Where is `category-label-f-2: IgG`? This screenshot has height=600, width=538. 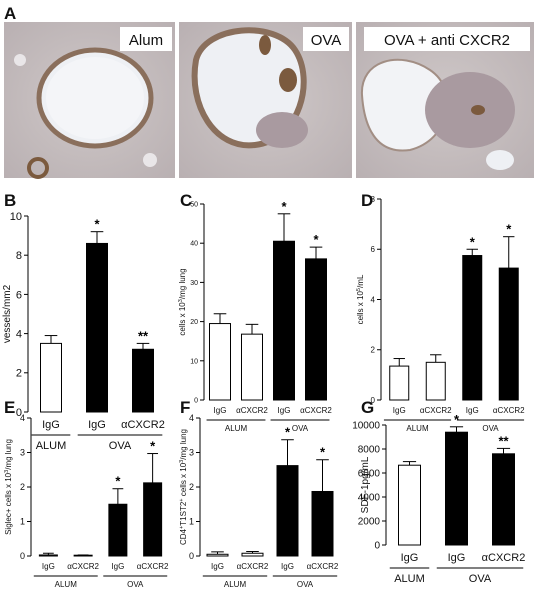 category-label-f-2: IgG is located at coordinates (287, 566).